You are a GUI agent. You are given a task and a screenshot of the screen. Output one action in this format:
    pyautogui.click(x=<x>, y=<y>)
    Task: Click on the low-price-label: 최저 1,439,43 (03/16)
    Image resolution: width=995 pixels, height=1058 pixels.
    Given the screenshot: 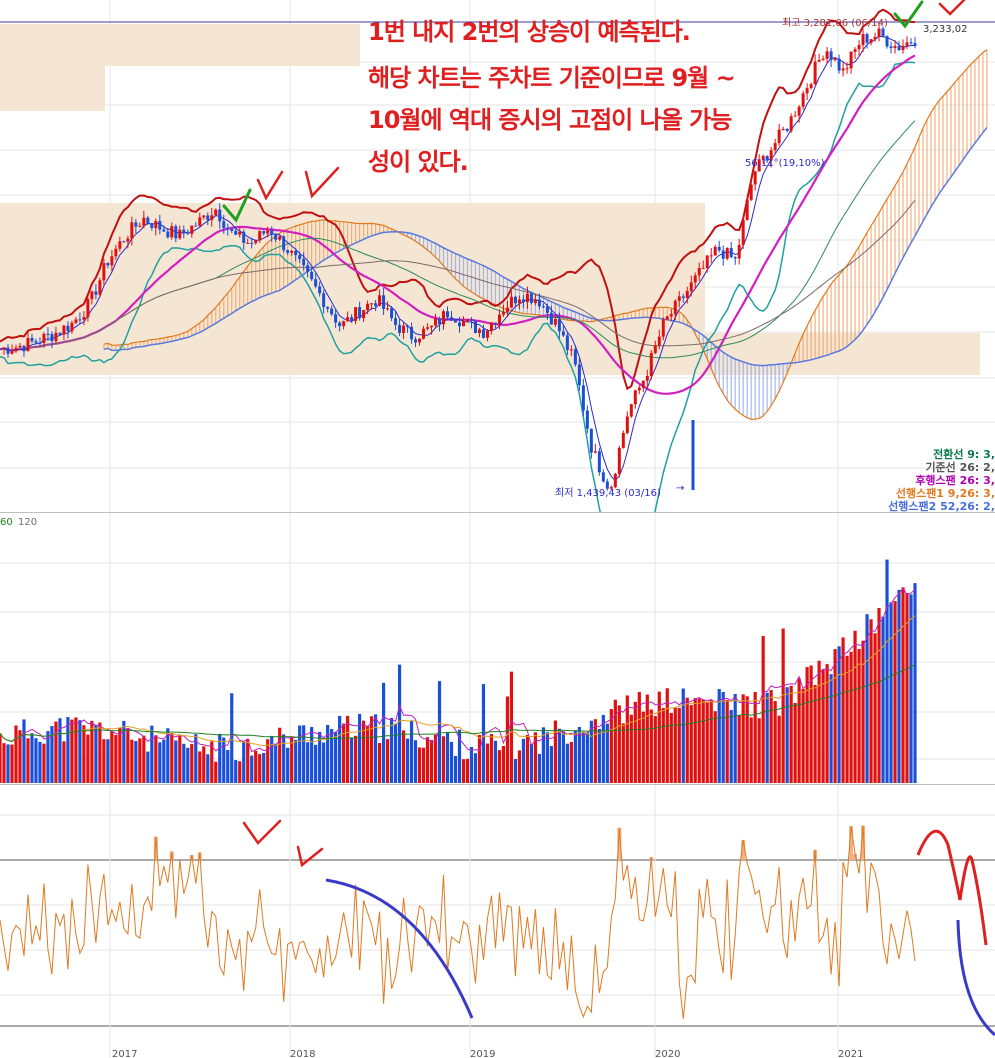 What is the action you would take?
    pyautogui.click(x=608, y=493)
    